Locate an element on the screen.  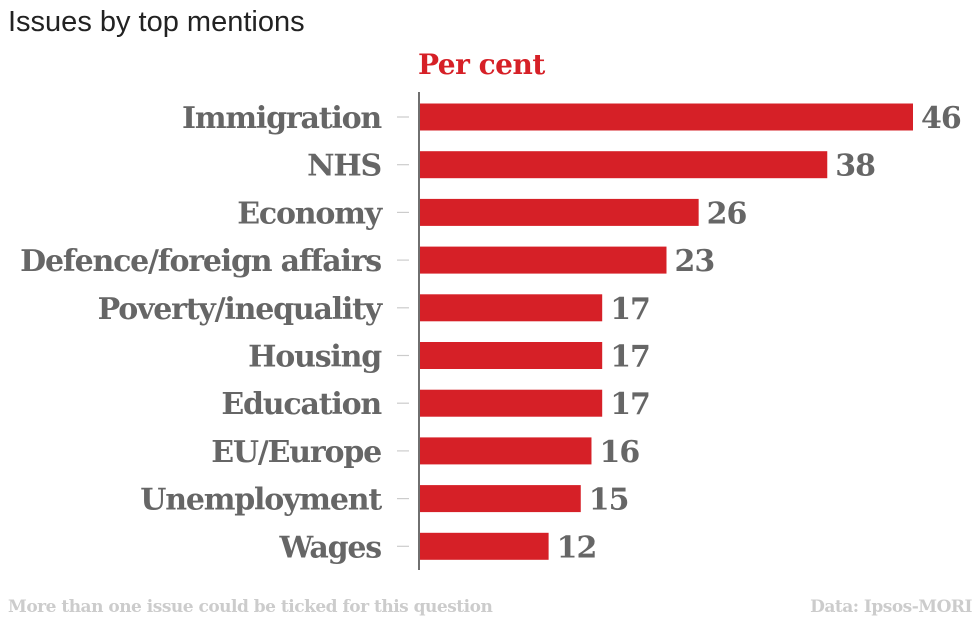
category-label: Wages is located at coordinates (330, 547).